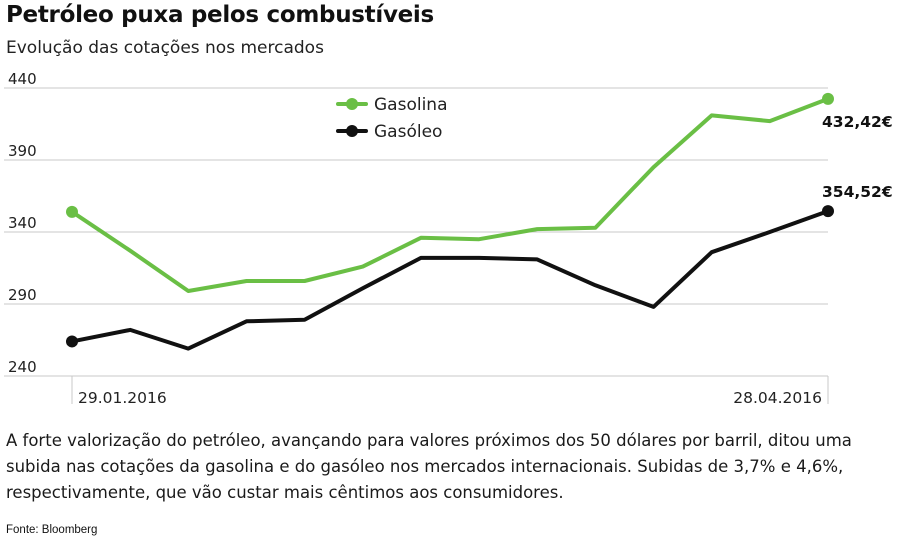  Describe the element at coordinates (857, 192) in the screenshot. I see `series-end-value-label: 354,52€` at that location.